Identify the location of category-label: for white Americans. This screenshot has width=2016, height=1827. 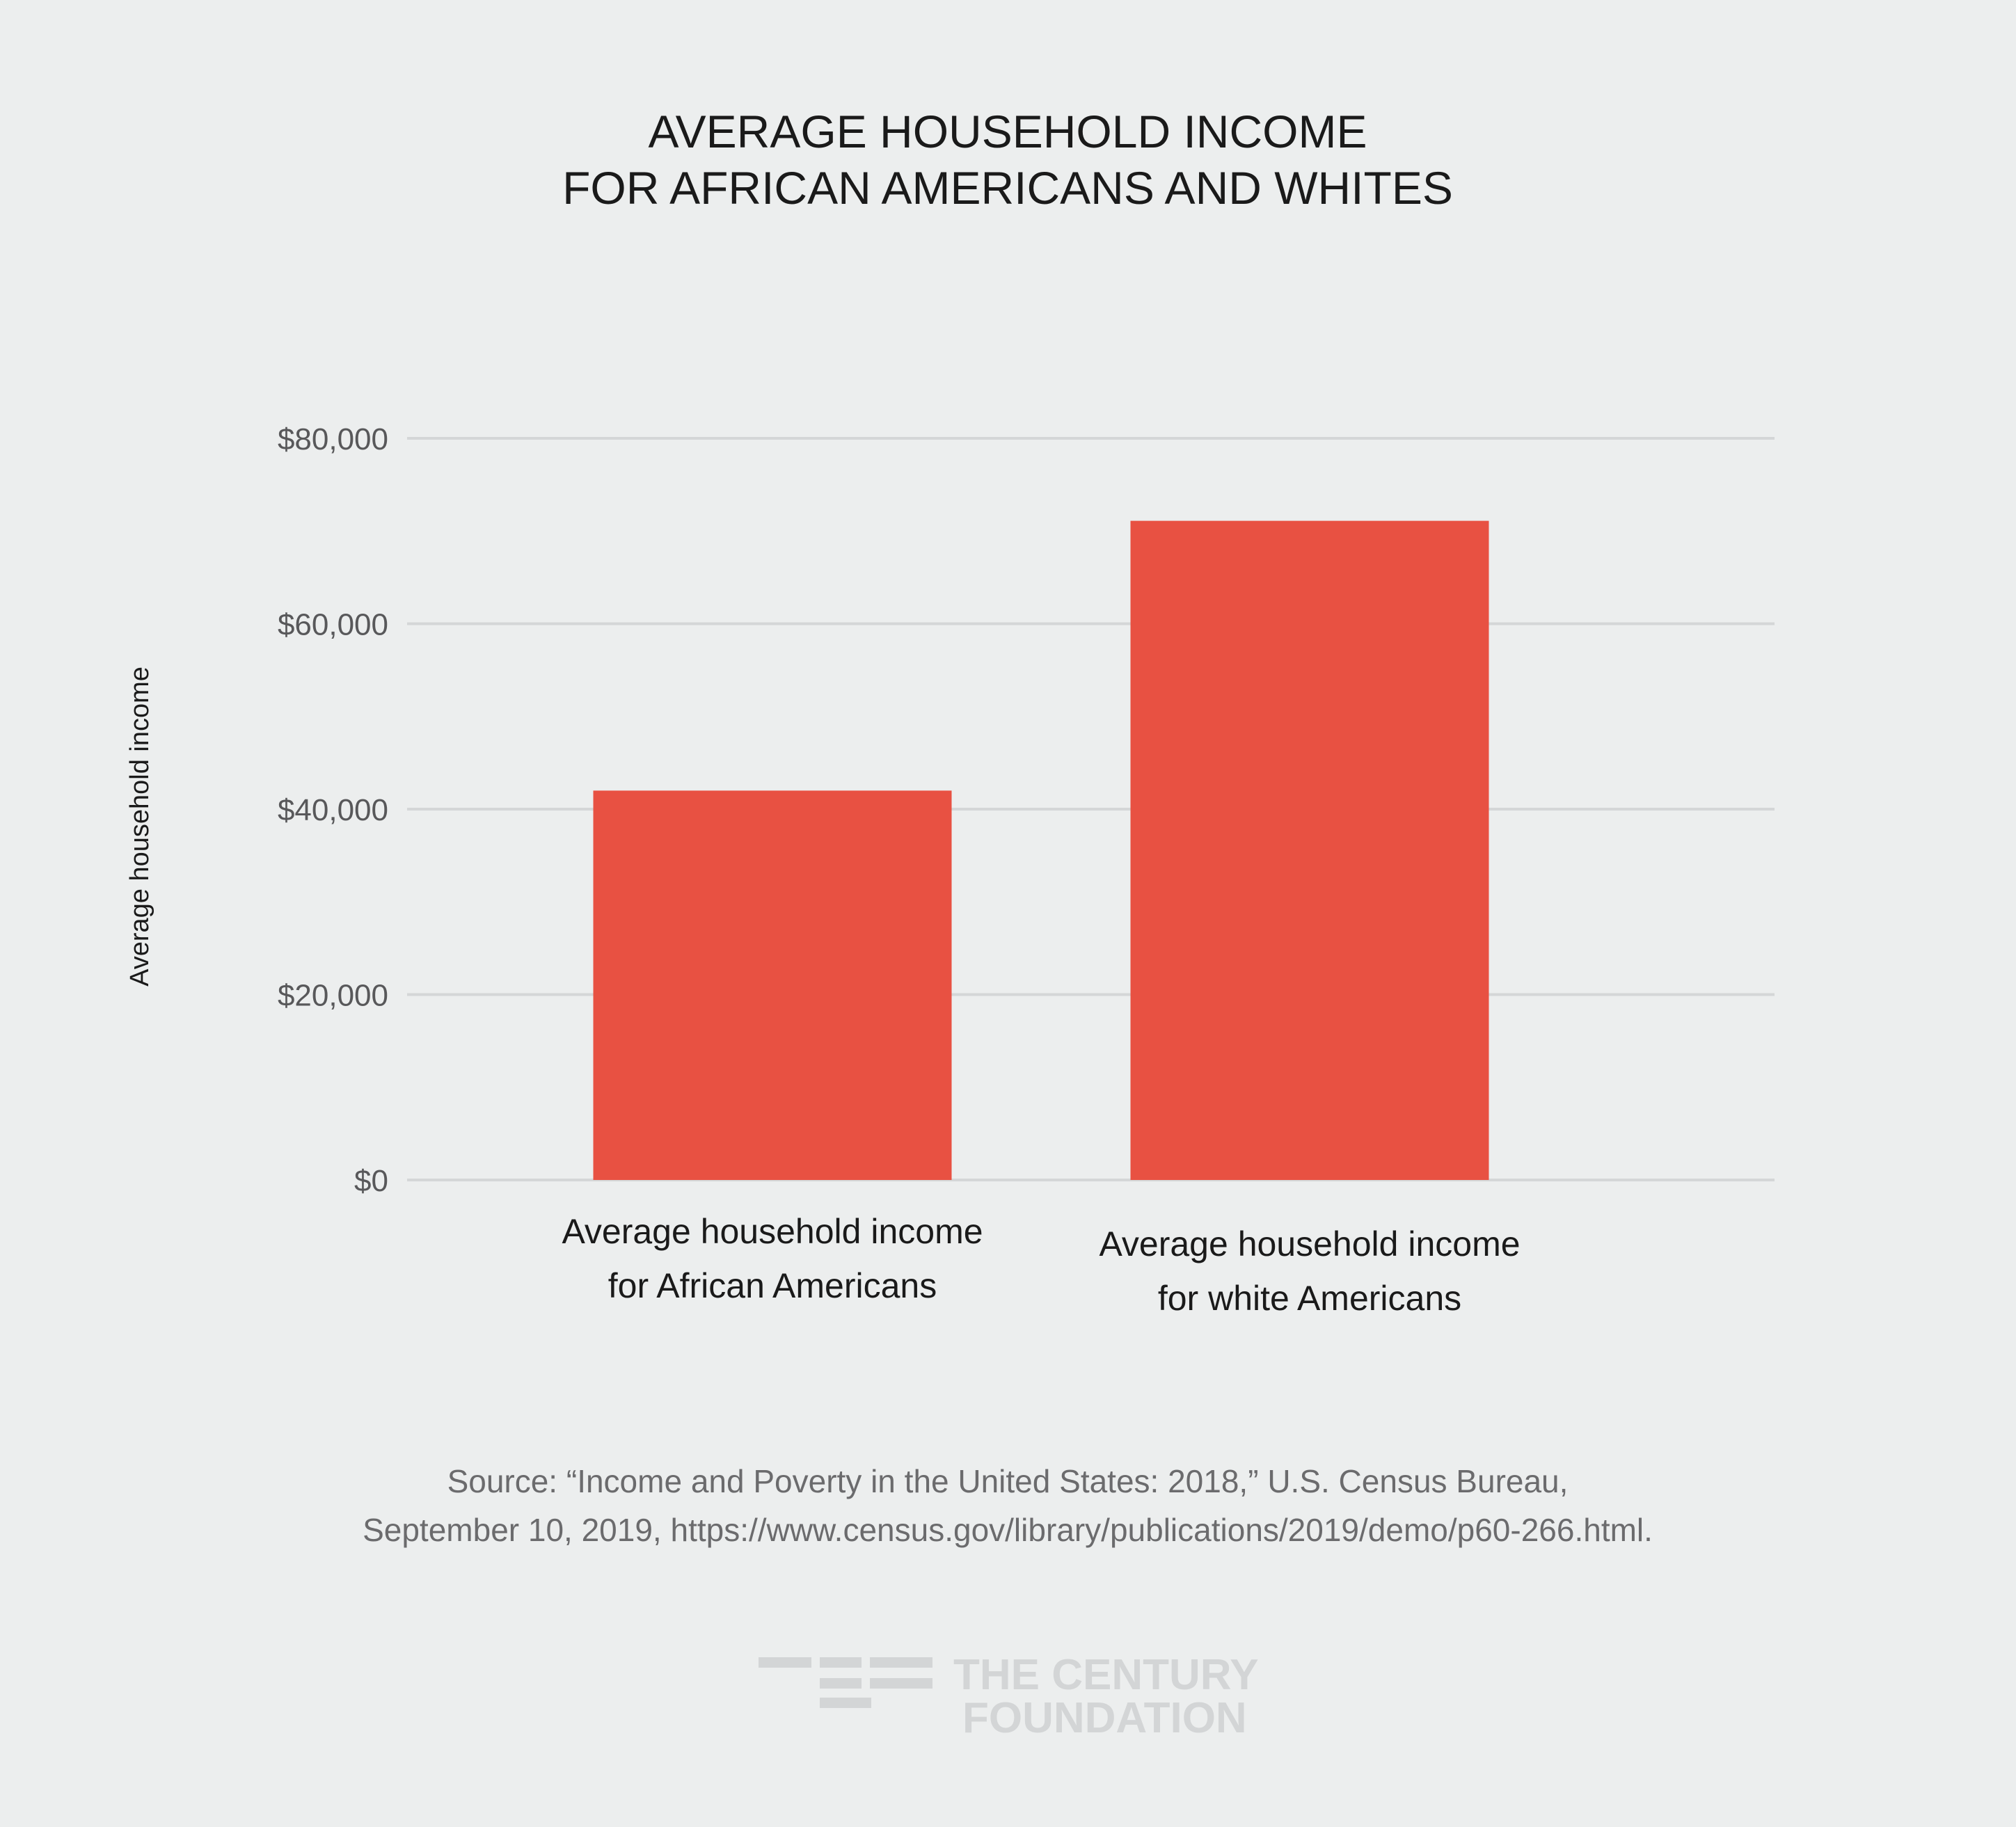
(1309, 1298).